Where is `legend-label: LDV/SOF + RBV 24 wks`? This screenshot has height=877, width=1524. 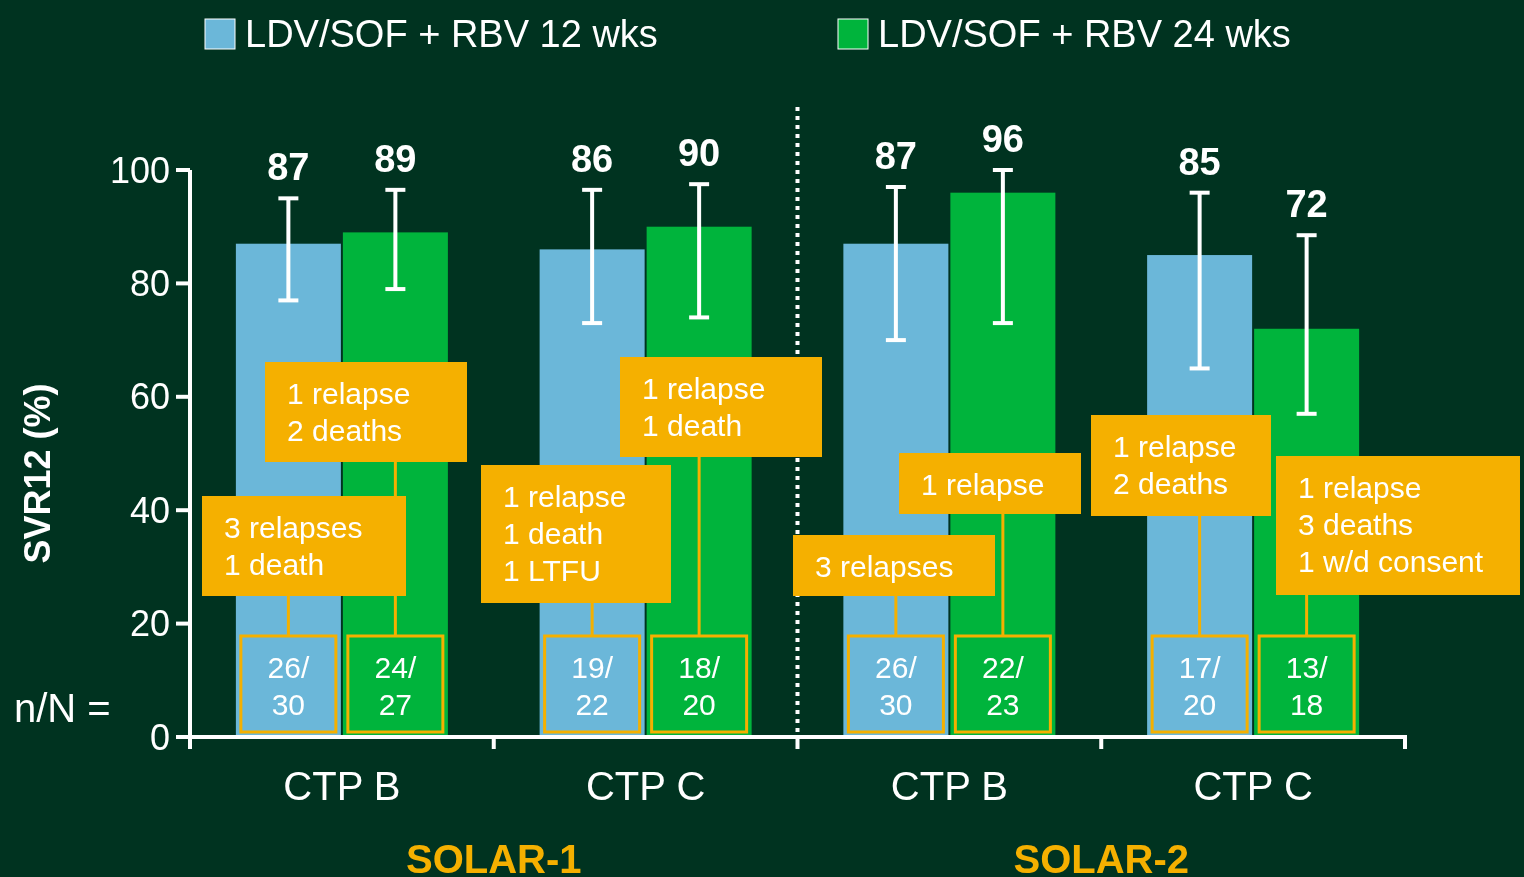
legend-label: LDV/SOF + RBV 24 wks is located at coordinates (1084, 34).